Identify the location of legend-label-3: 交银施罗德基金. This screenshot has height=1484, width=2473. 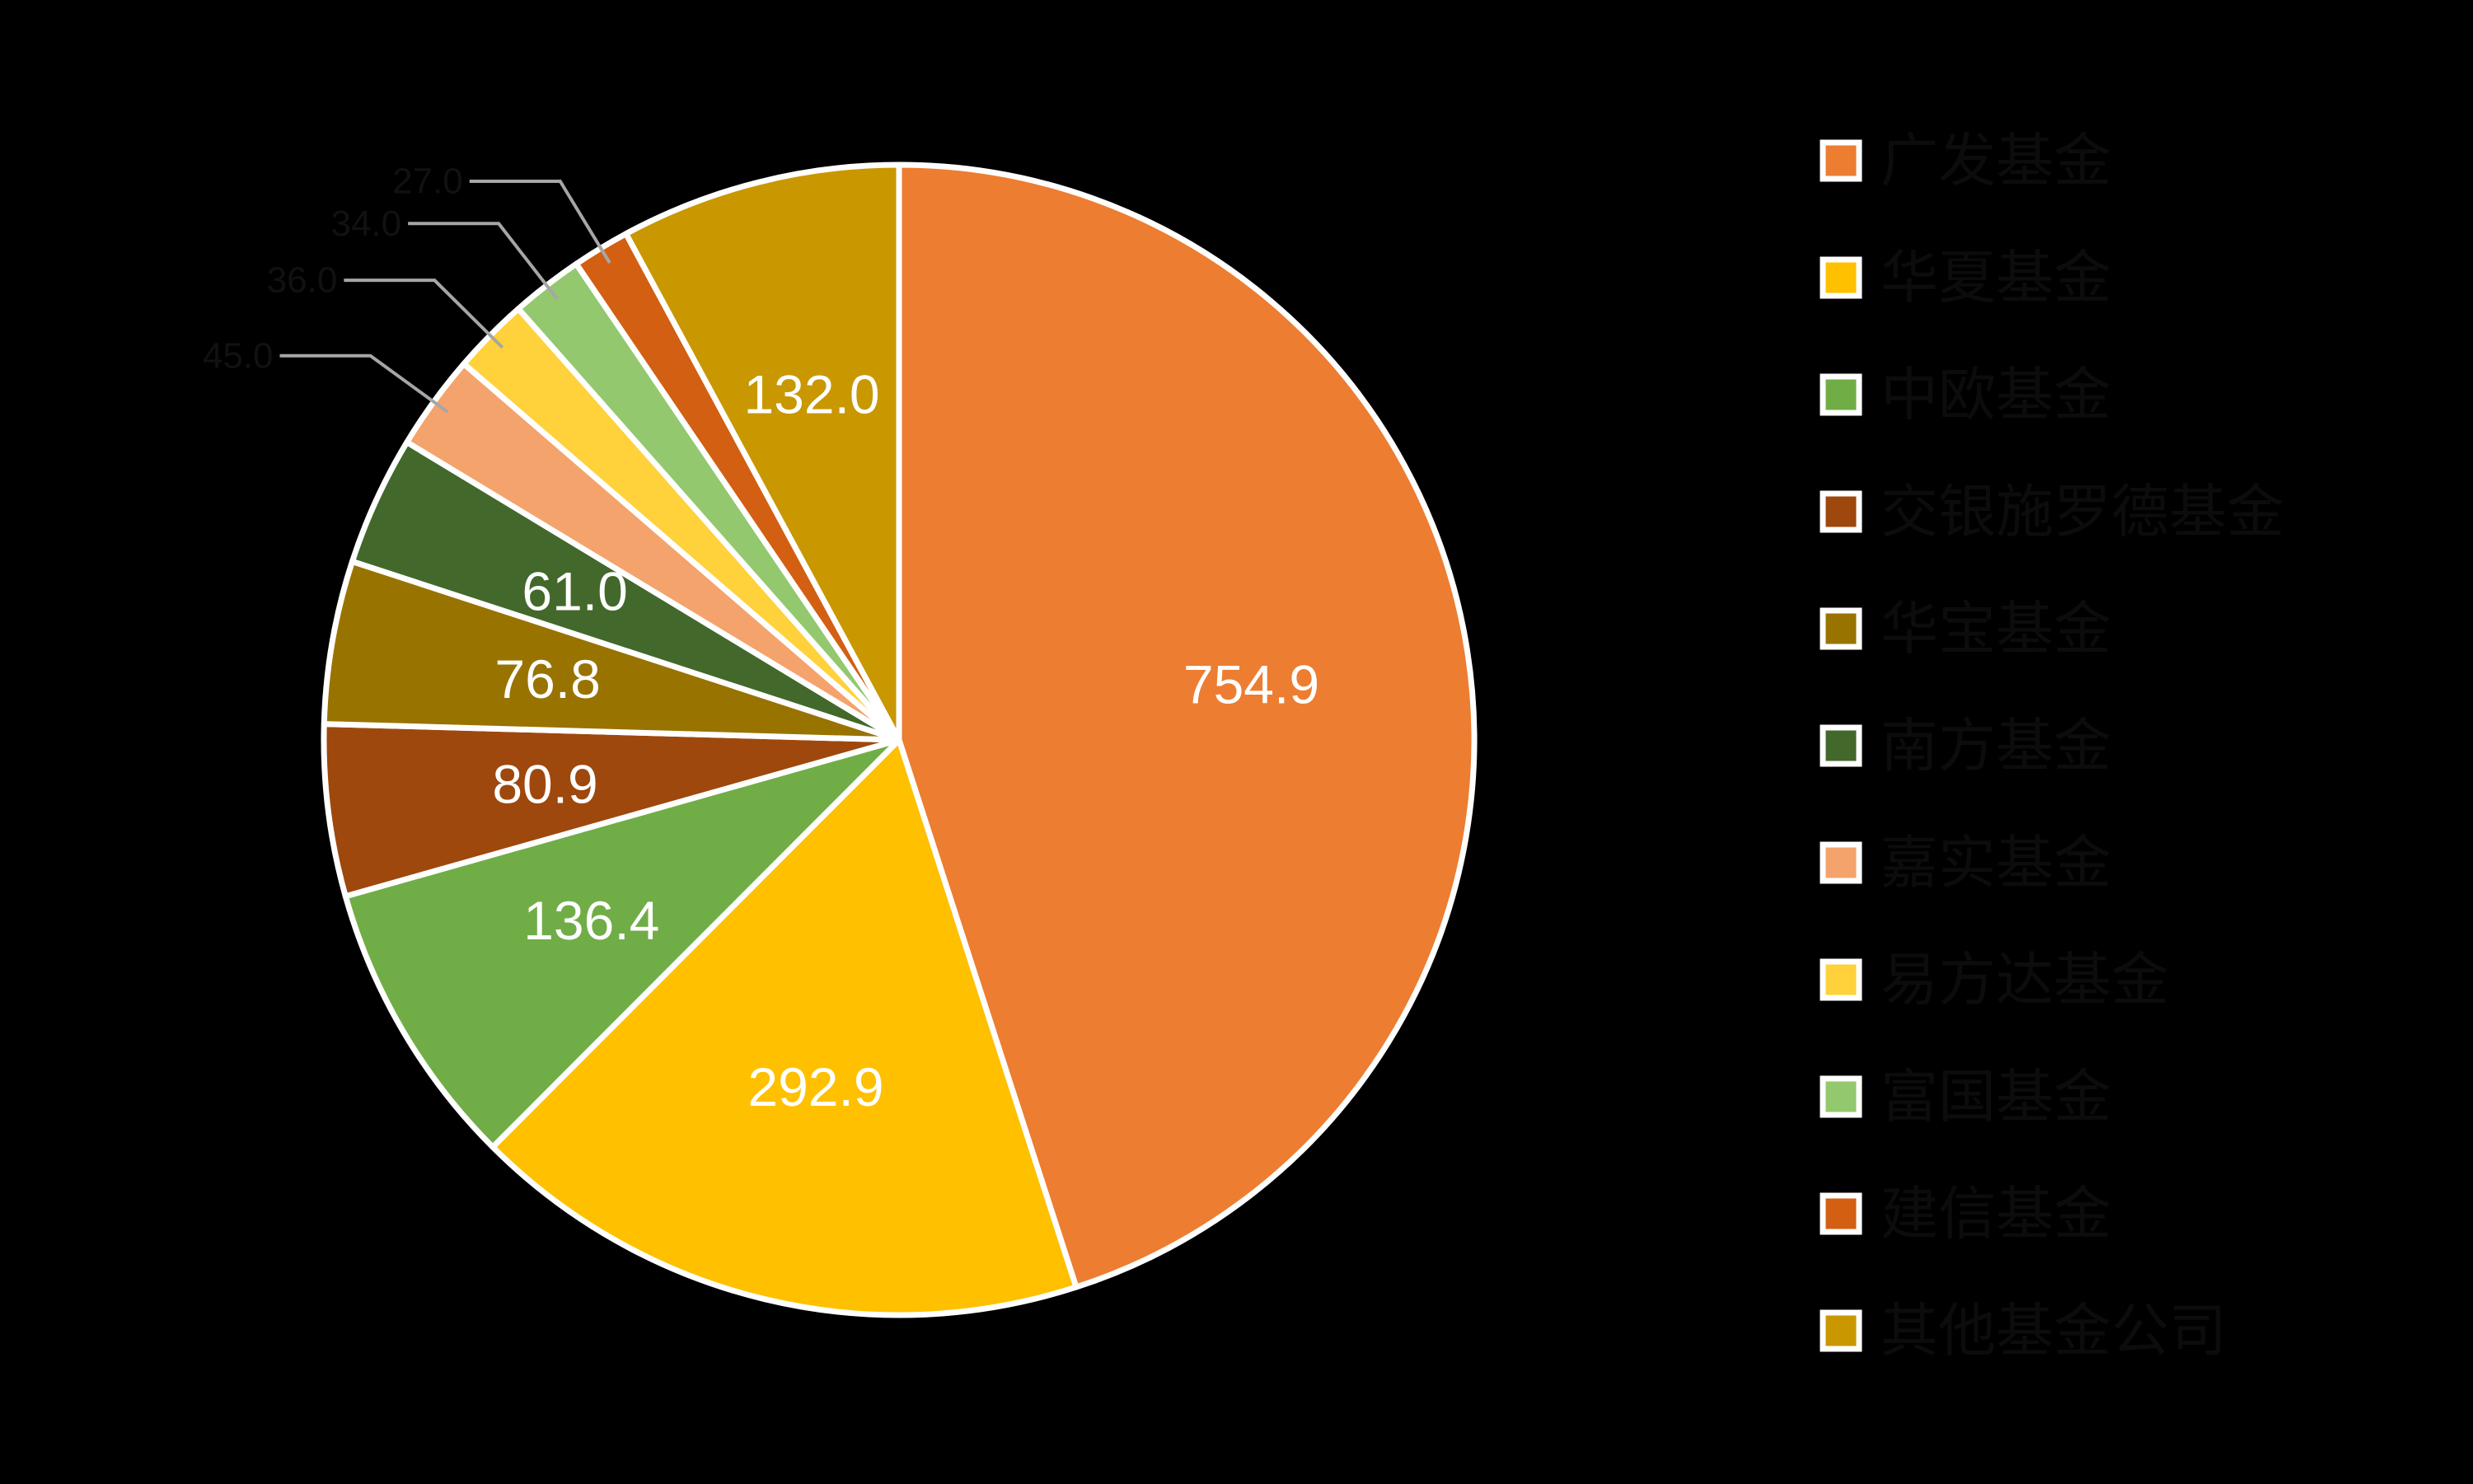
(2083, 512).